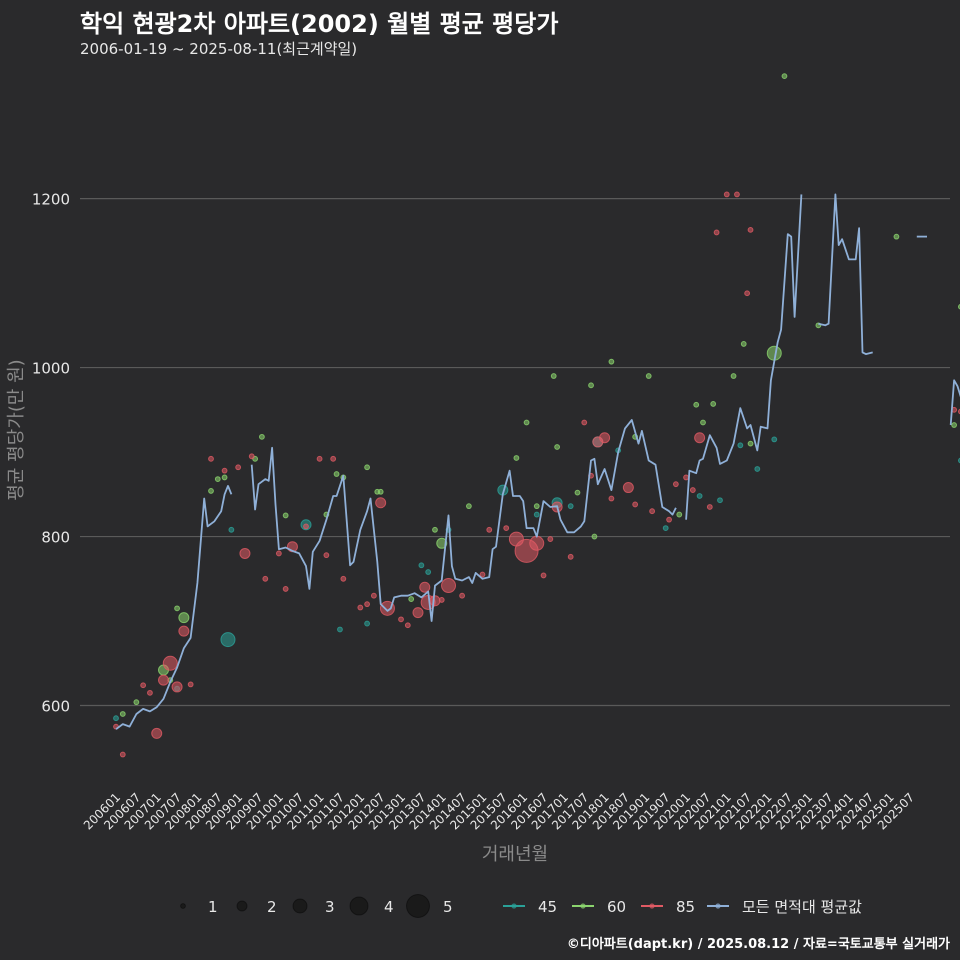  I want to click on legend-color-label-3: 모든 면적대 평균값, so click(802, 907).